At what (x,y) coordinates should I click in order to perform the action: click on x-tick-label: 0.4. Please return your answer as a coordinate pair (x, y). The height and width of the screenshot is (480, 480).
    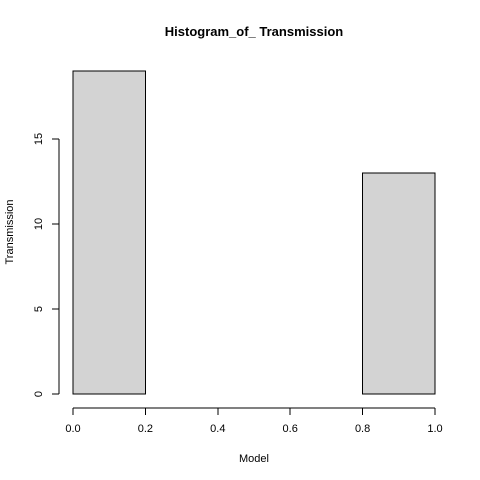
    Looking at the image, I should click on (217, 429).